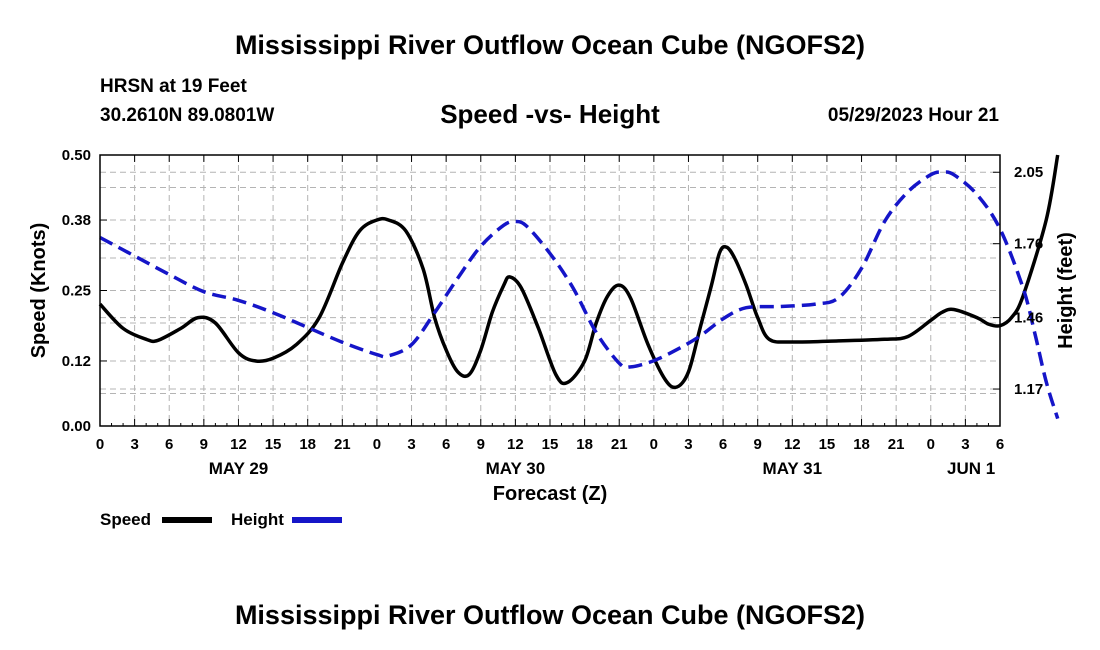 Image resolution: width=1100 pixels, height=650 pixels. Describe the element at coordinates (1028, 172) in the screenshot. I see `y2-tick-label: 2.05` at that location.